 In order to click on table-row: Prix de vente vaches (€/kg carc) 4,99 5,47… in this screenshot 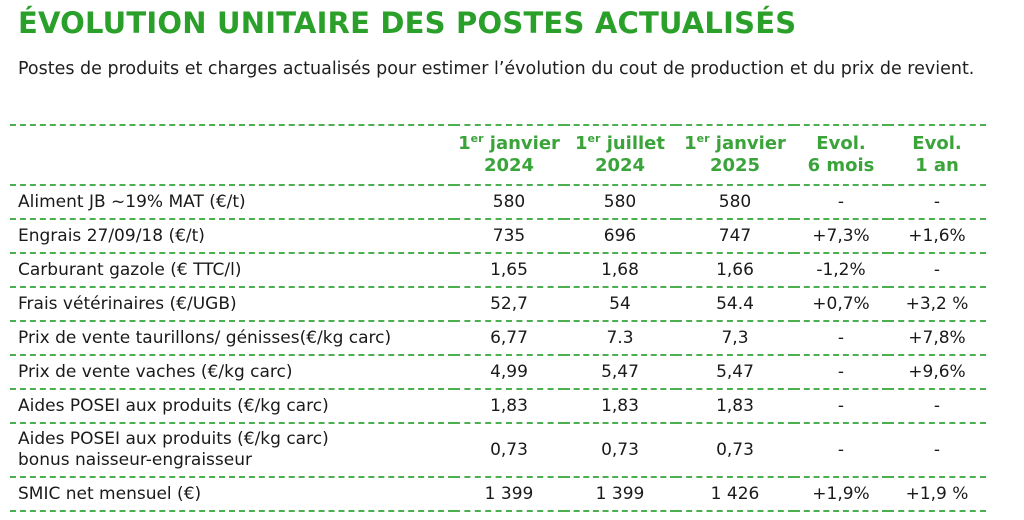, I will do `click(498, 372)`.